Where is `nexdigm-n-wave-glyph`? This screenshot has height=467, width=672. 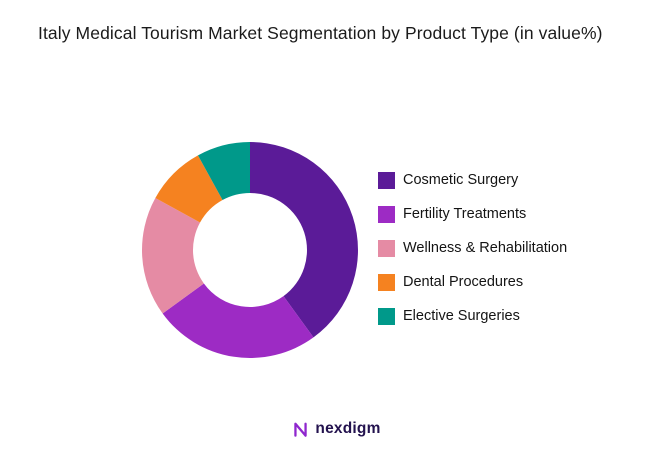 nexdigm-n-wave-glyph is located at coordinates (301, 429).